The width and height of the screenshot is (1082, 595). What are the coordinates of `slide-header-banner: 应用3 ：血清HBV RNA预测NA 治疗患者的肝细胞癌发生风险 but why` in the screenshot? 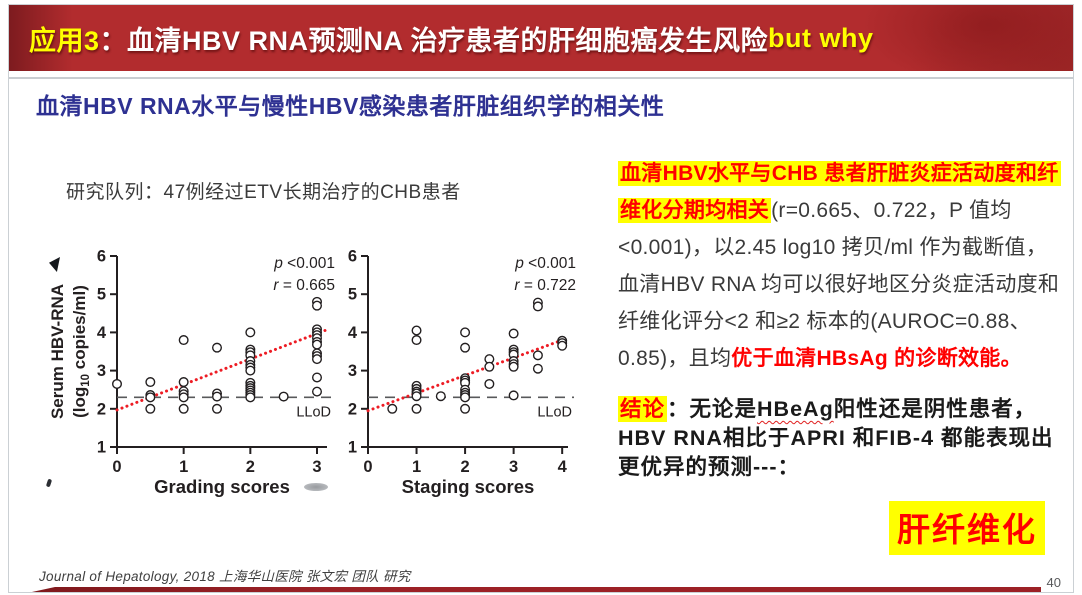 It's located at (541, 38).